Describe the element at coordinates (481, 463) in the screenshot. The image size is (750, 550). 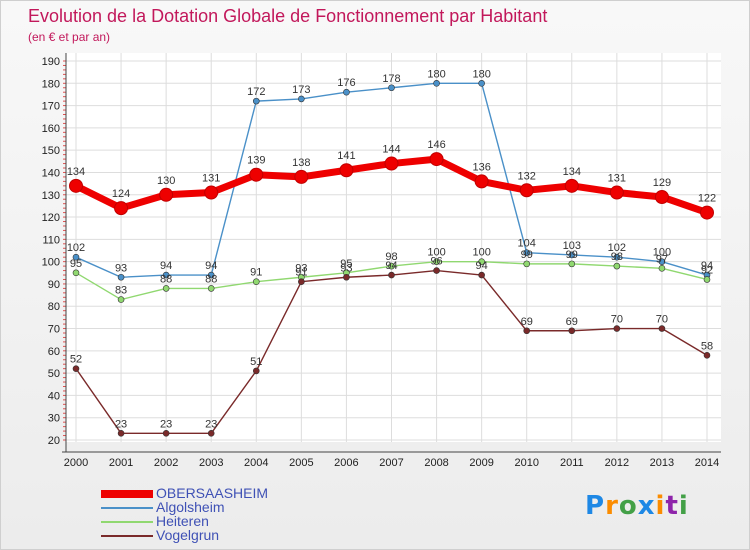
I see `x-tick-label: 2009` at that location.